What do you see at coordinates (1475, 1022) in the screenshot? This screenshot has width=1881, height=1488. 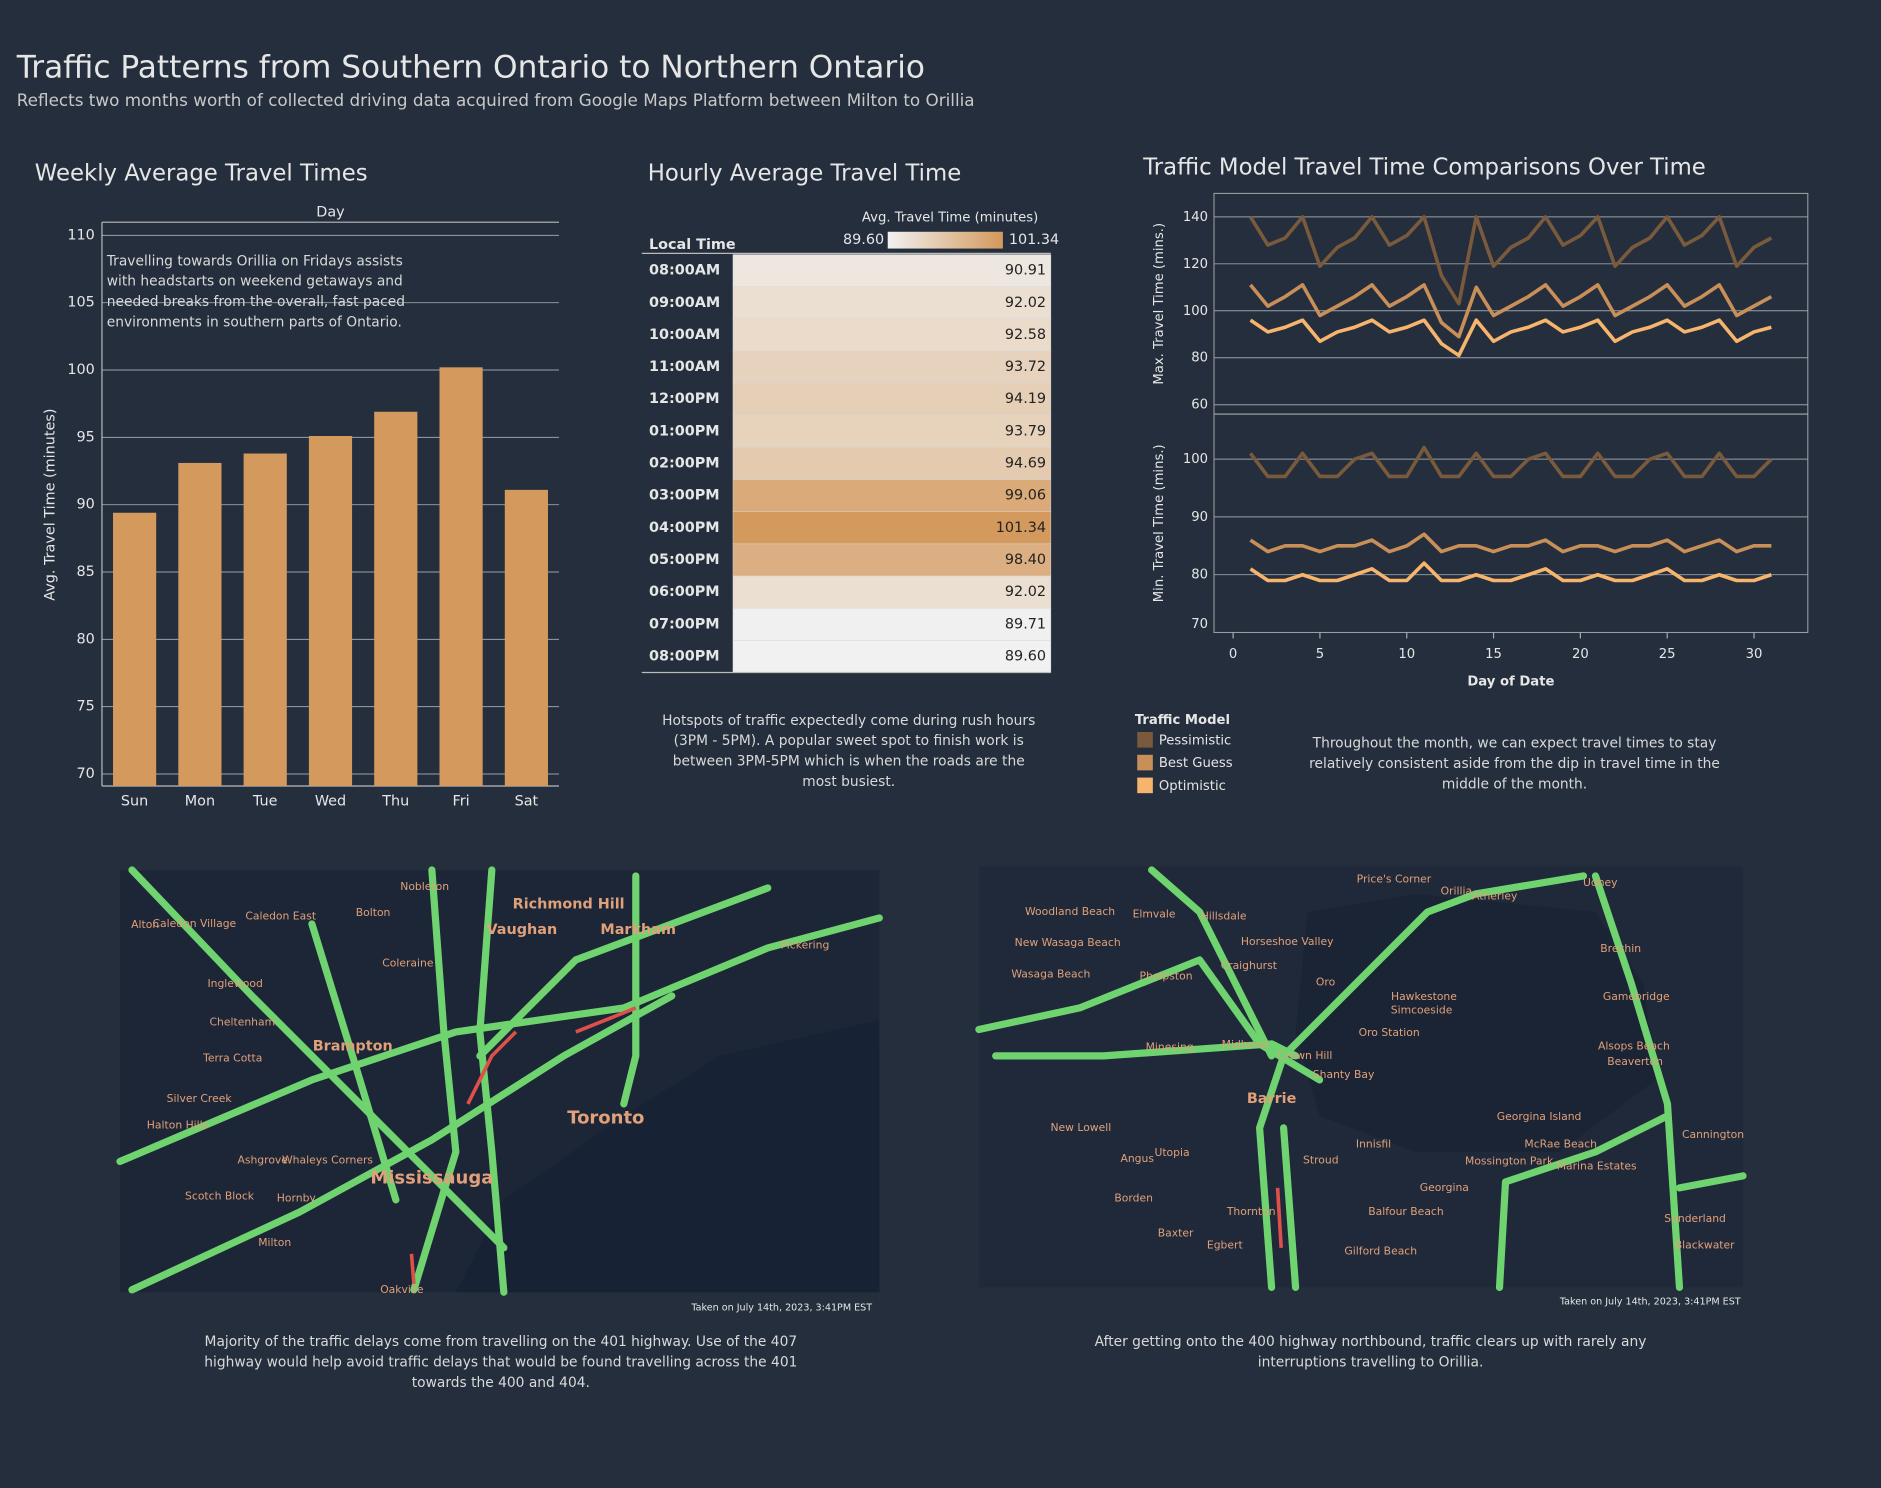 I see `lake-simcoe` at bounding box center [1475, 1022].